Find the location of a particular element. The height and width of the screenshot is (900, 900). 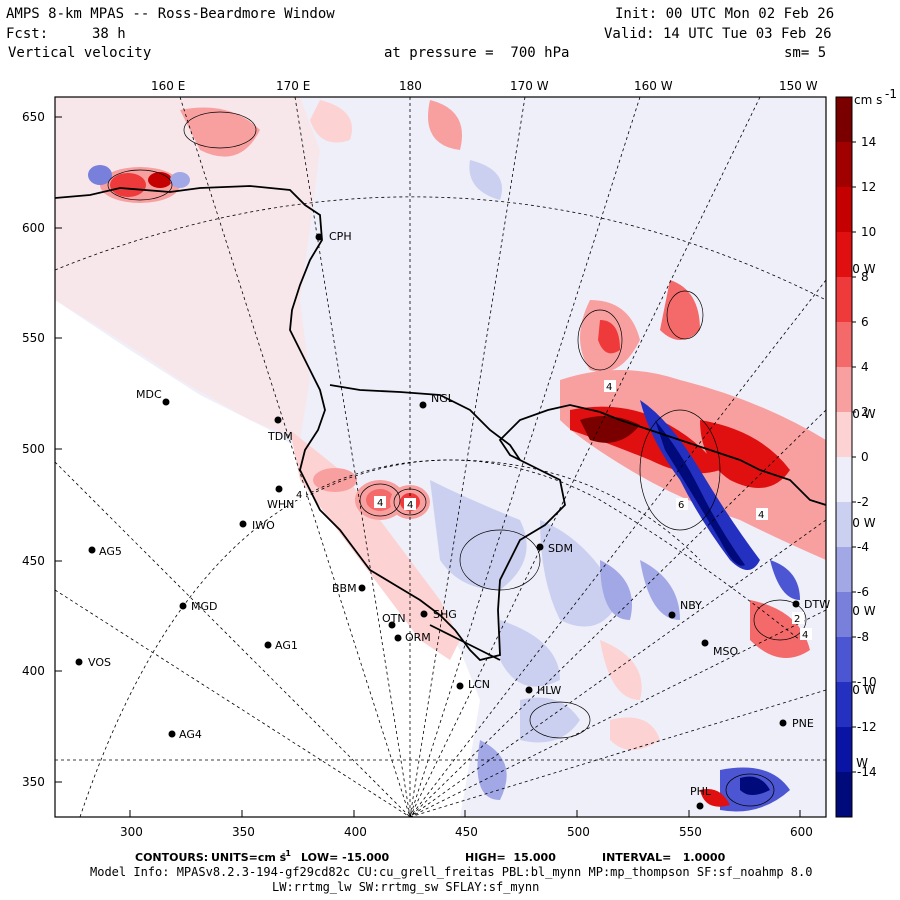

y-tick-label: 400 is located at coordinates (33, 671).